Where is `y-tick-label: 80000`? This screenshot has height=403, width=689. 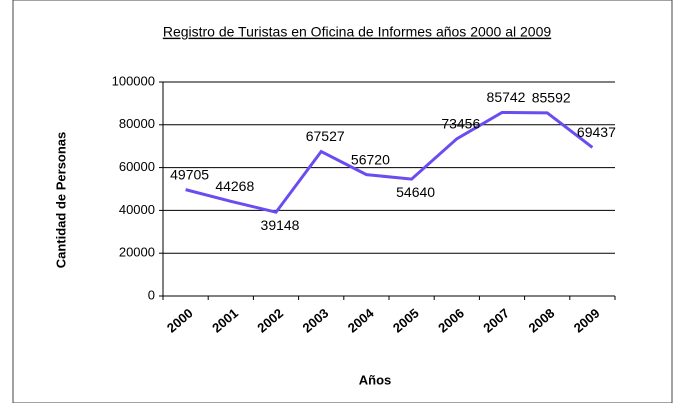 y-tick-label: 80000 is located at coordinates (137, 123).